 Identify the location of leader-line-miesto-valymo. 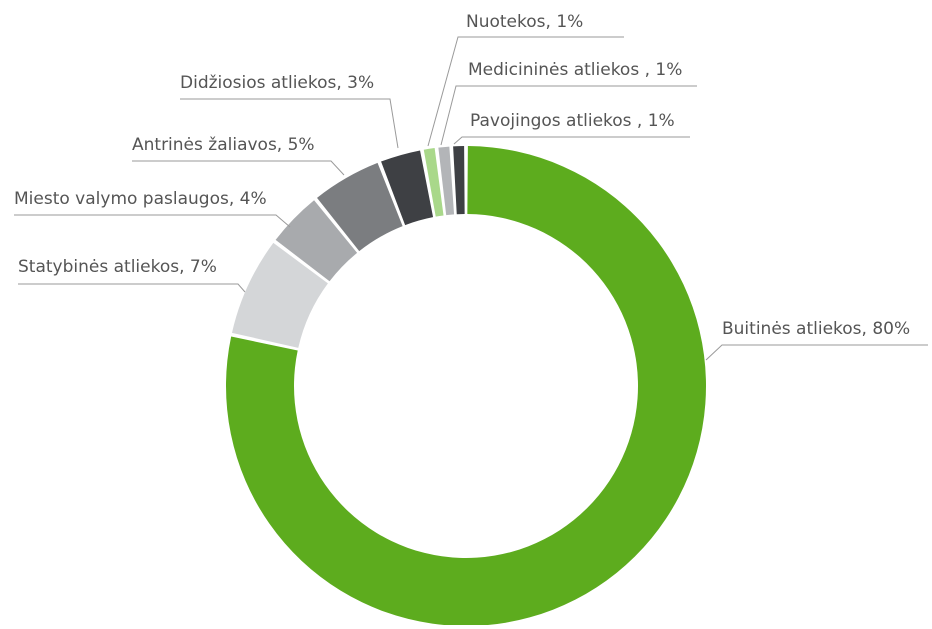
(152, 221).